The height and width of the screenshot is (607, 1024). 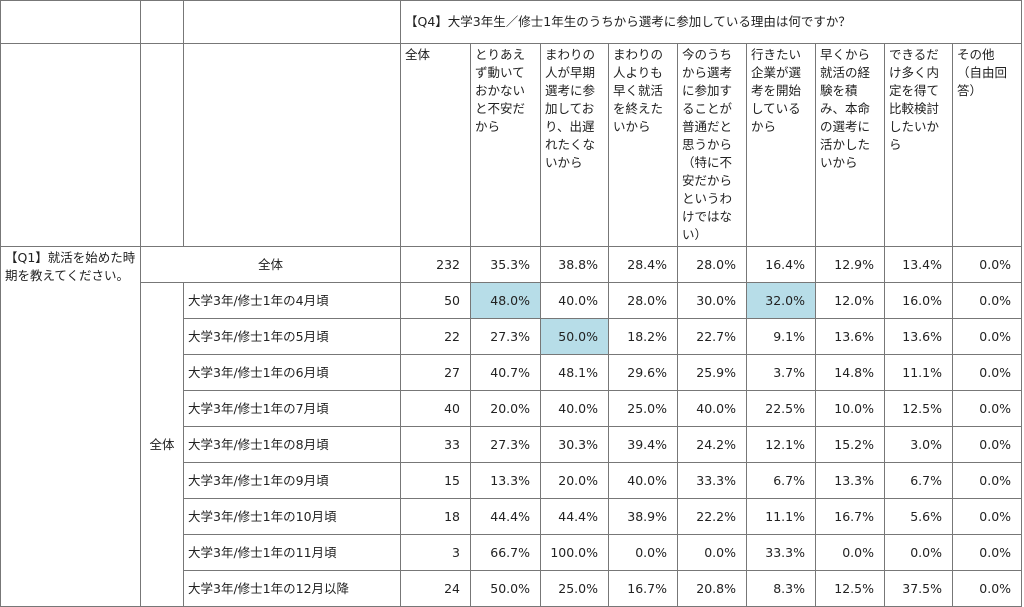 I want to click on value-cell: 9.1%, so click(x=781, y=336).